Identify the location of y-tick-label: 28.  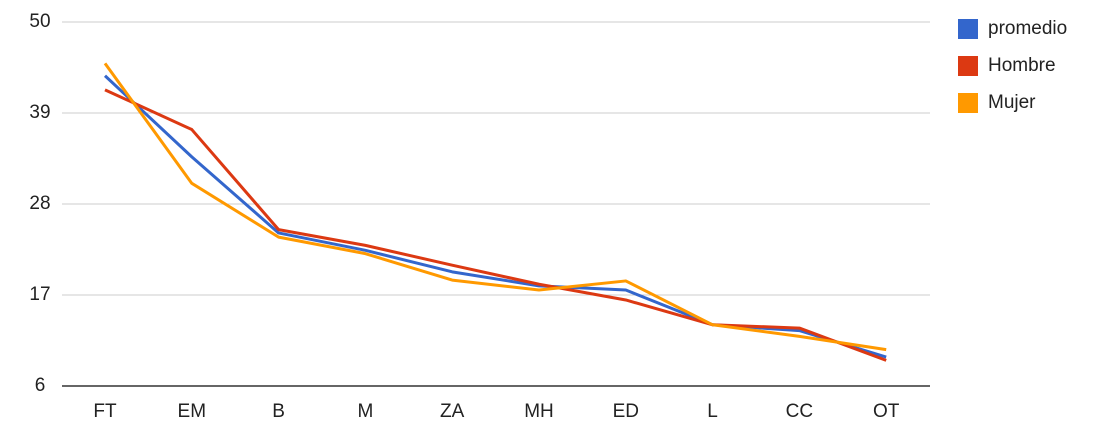
(39, 203).